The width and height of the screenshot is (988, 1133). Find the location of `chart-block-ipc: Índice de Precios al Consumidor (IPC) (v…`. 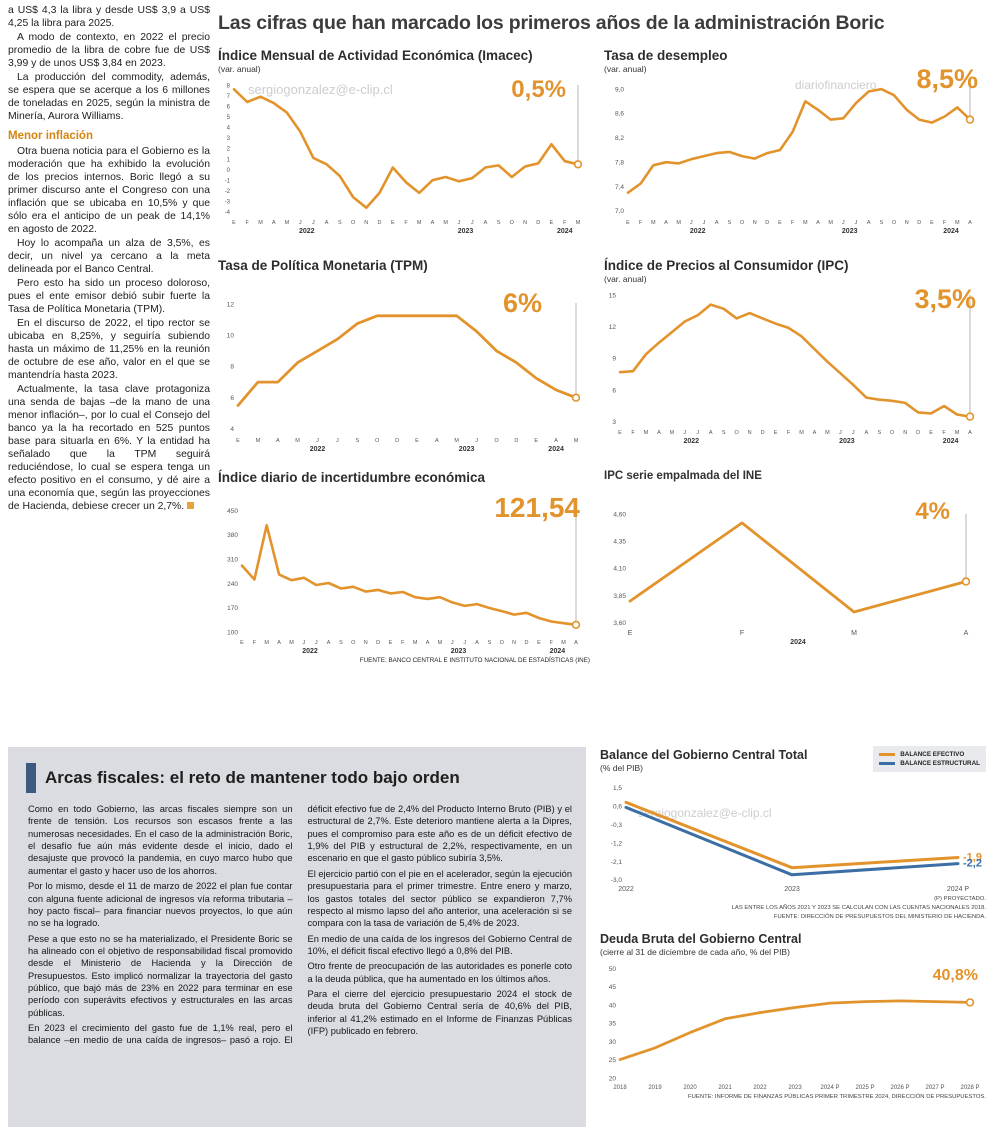

chart-block-ipc: Índice de Precios al Consumidor (IPC) (v… is located at coordinates (794, 351).